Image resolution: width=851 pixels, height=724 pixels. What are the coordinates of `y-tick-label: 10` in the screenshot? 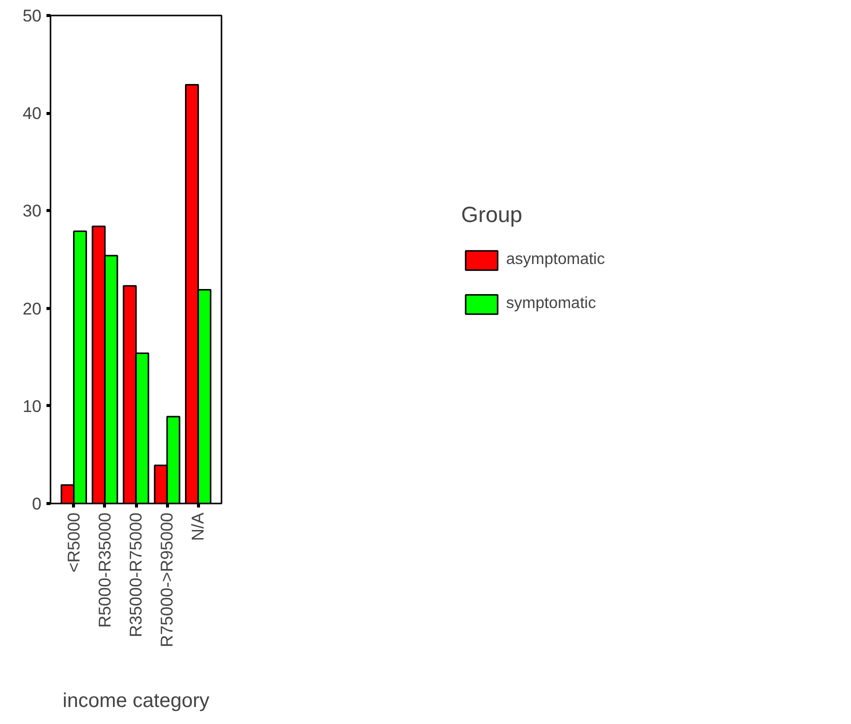 It's located at (32, 406).